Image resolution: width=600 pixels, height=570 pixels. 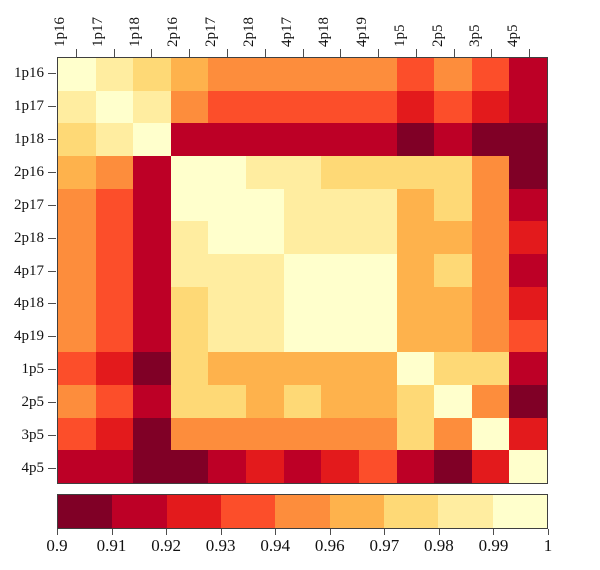 I want to click on cell-2p18-3p5, so click(x=490, y=238).